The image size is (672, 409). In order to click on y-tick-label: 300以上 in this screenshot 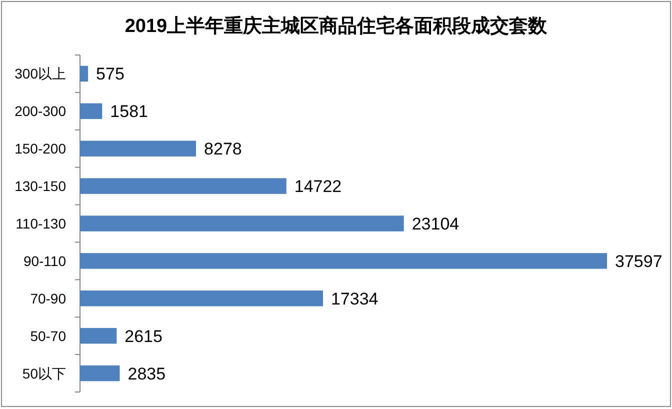, I will do `click(40, 74)`.